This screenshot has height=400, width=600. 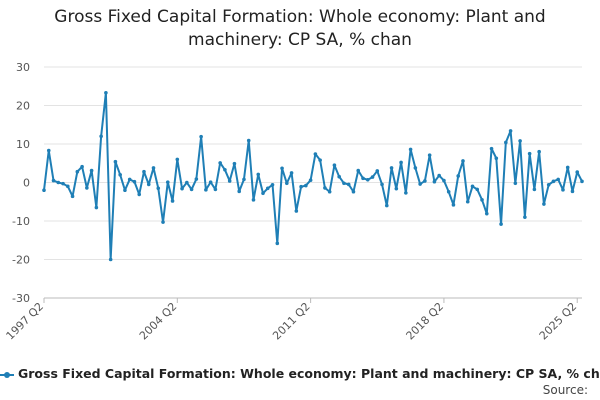 I want to click on y-tick-label: 10, so click(x=23, y=144).